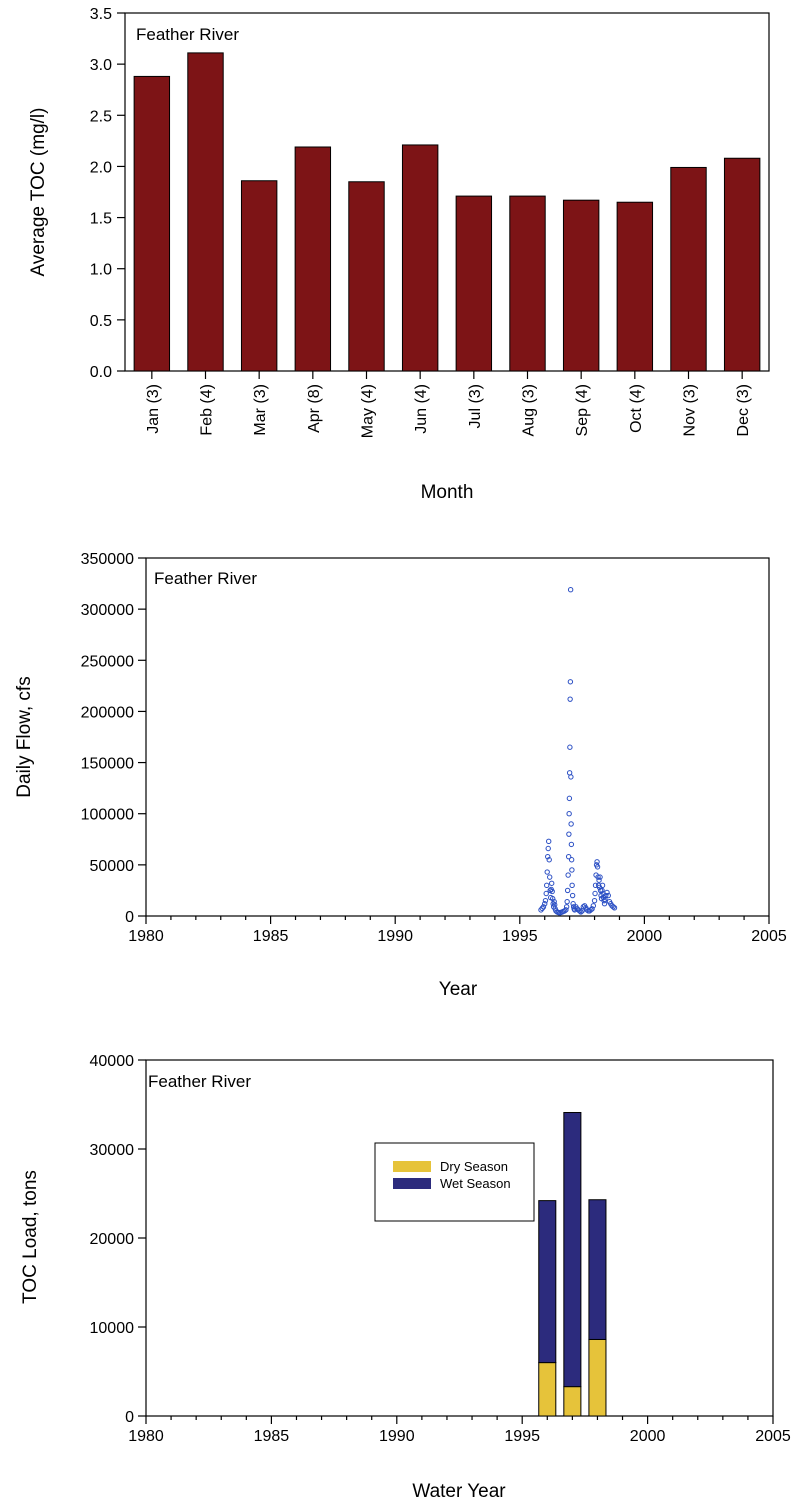  Describe the element at coordinates (112, 1150) in the screenshot. I see `y-tick-label: 30000` at that location.